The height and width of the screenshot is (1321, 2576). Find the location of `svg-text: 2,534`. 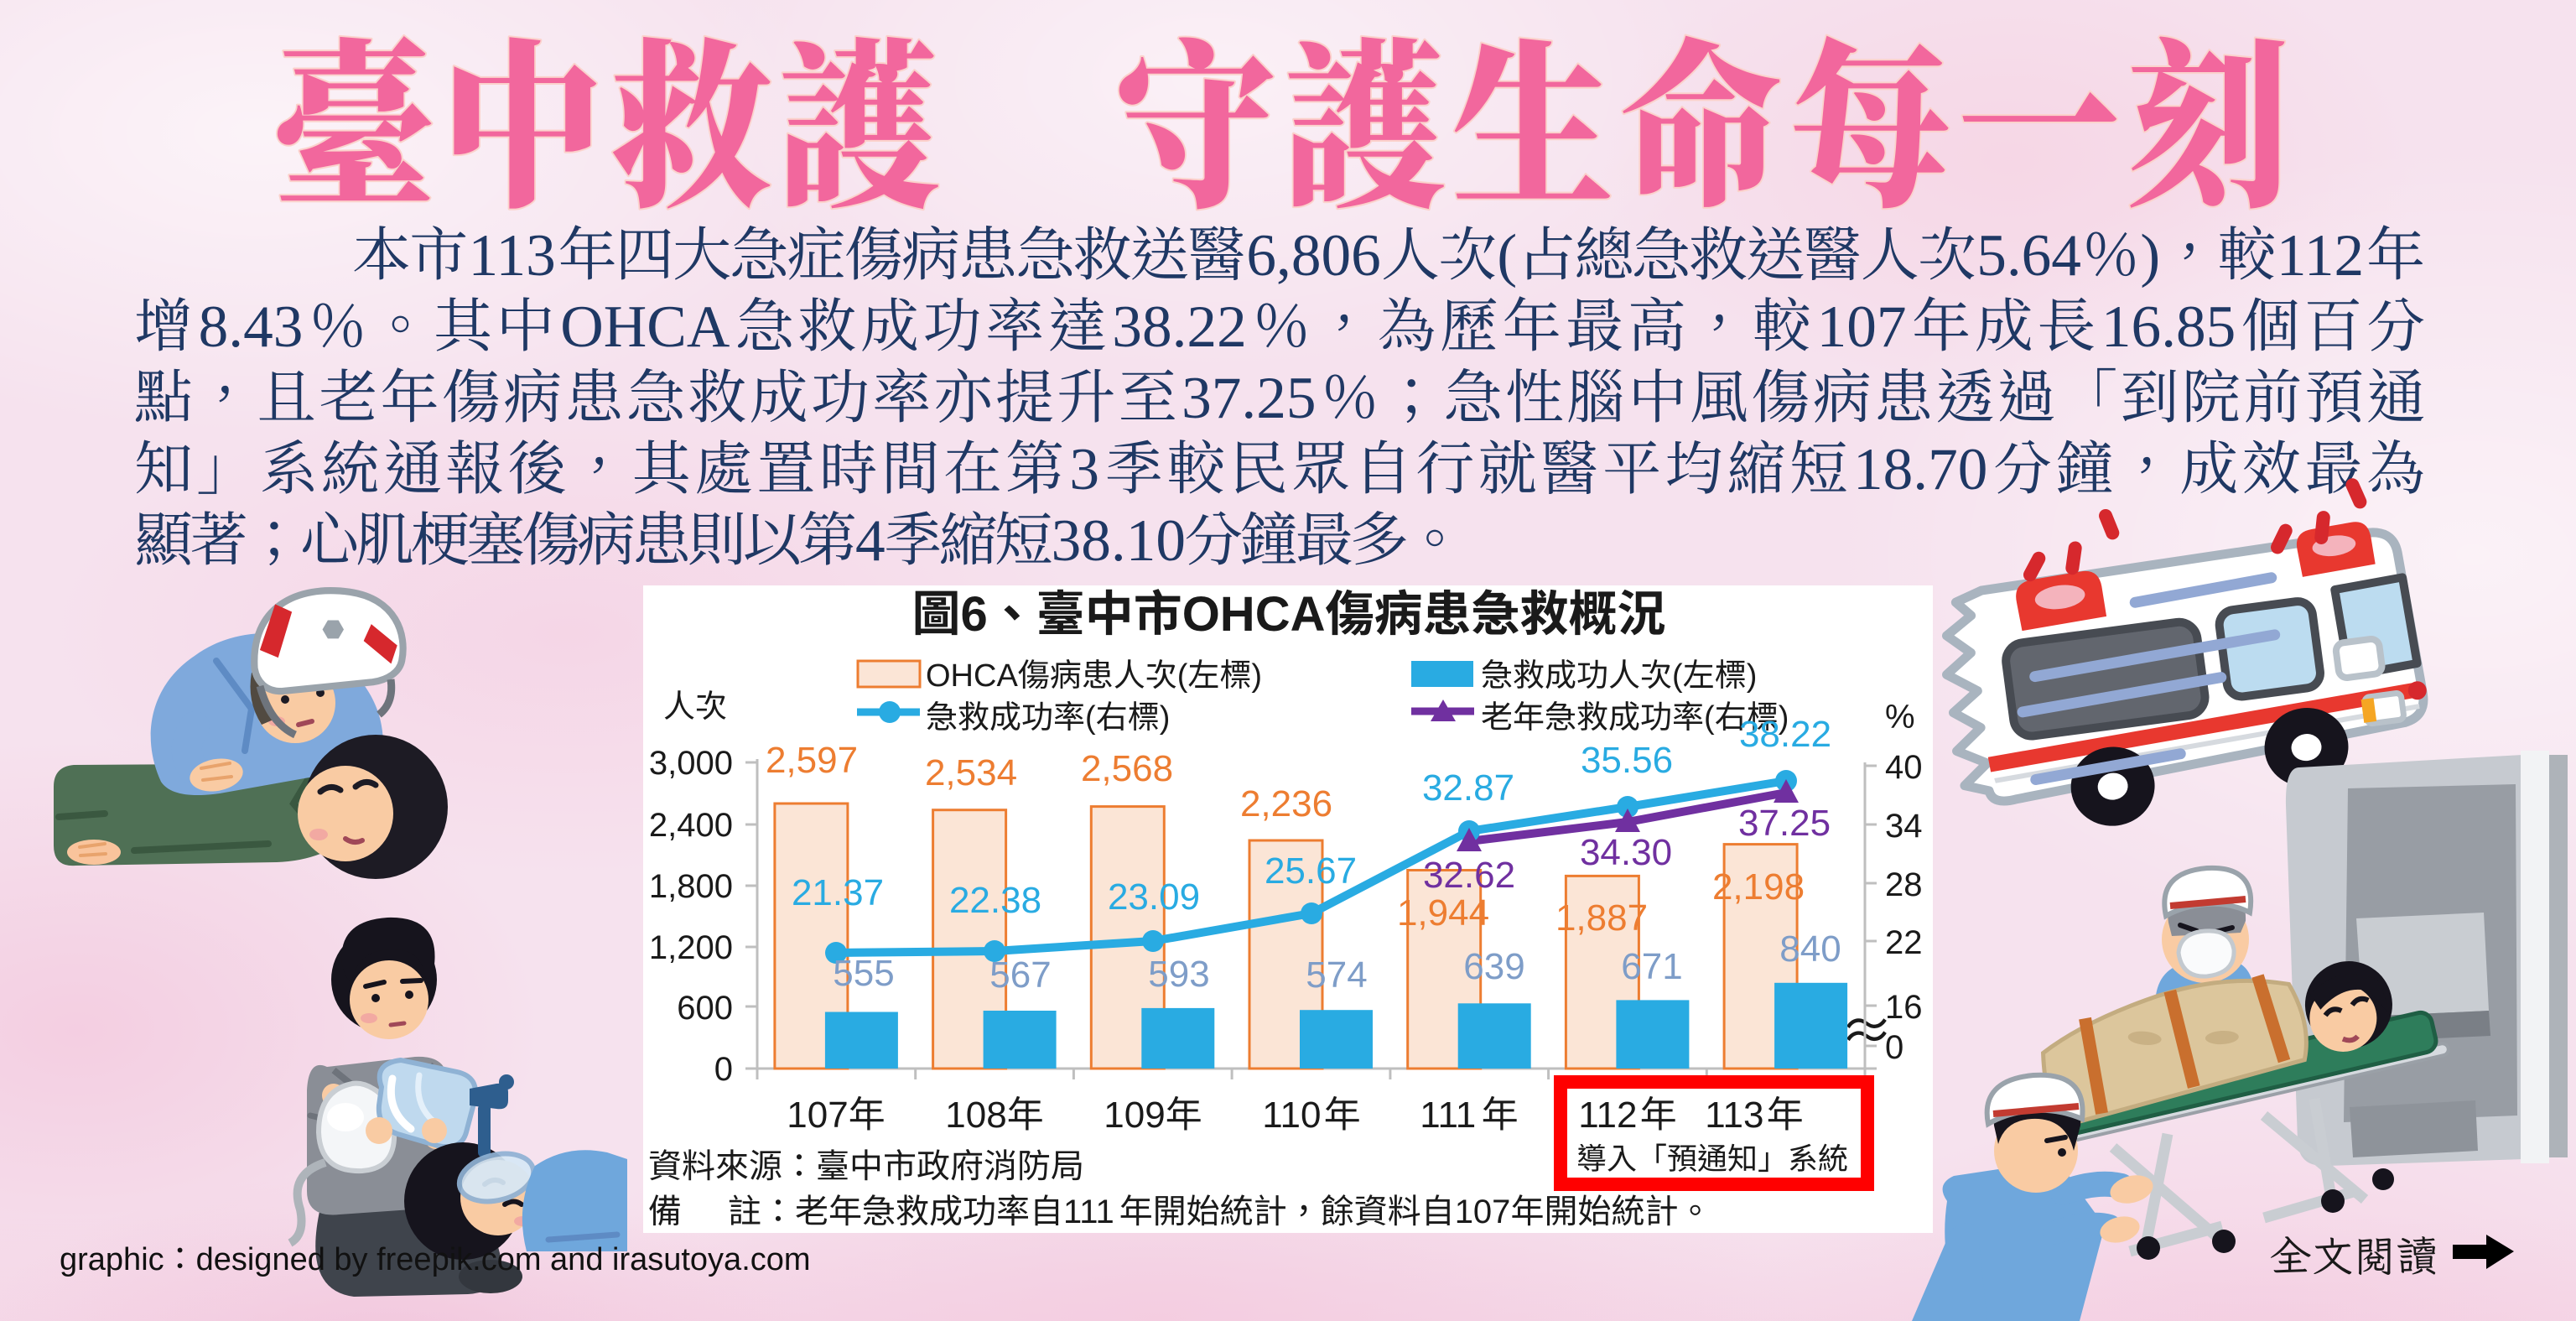

svg-text: 2,534 is located at coordinates (971, 772).